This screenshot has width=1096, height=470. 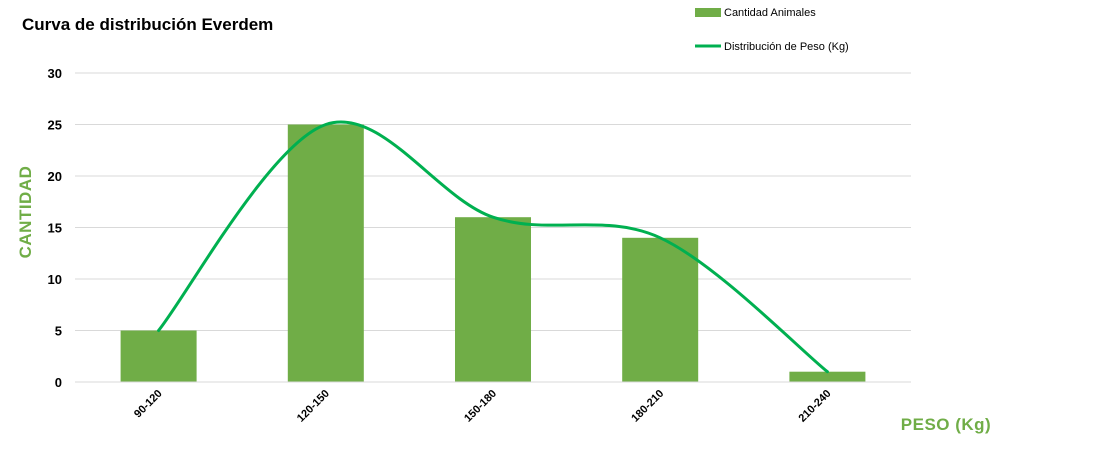 What do you see at coordinates (25, 212) in the screenshot?
I see `y-axis-title: CANTIDAD` at bounding box center [25, 212].